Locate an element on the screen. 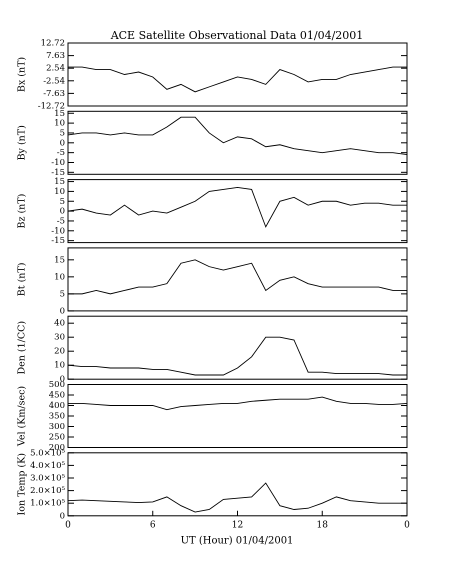  y-tick-label: 30 is located at coordinates (59, 338).